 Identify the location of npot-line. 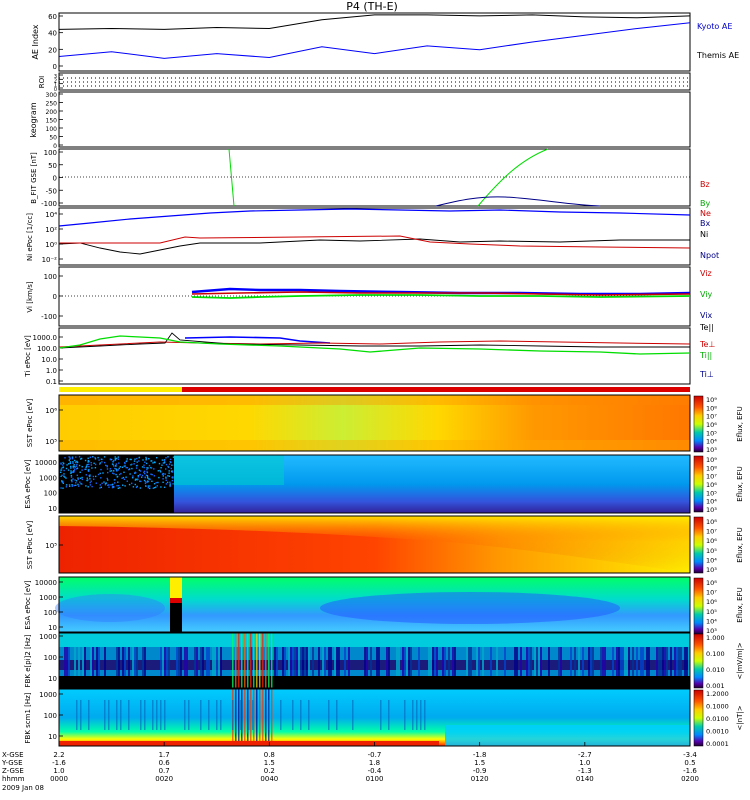
(374, 217).